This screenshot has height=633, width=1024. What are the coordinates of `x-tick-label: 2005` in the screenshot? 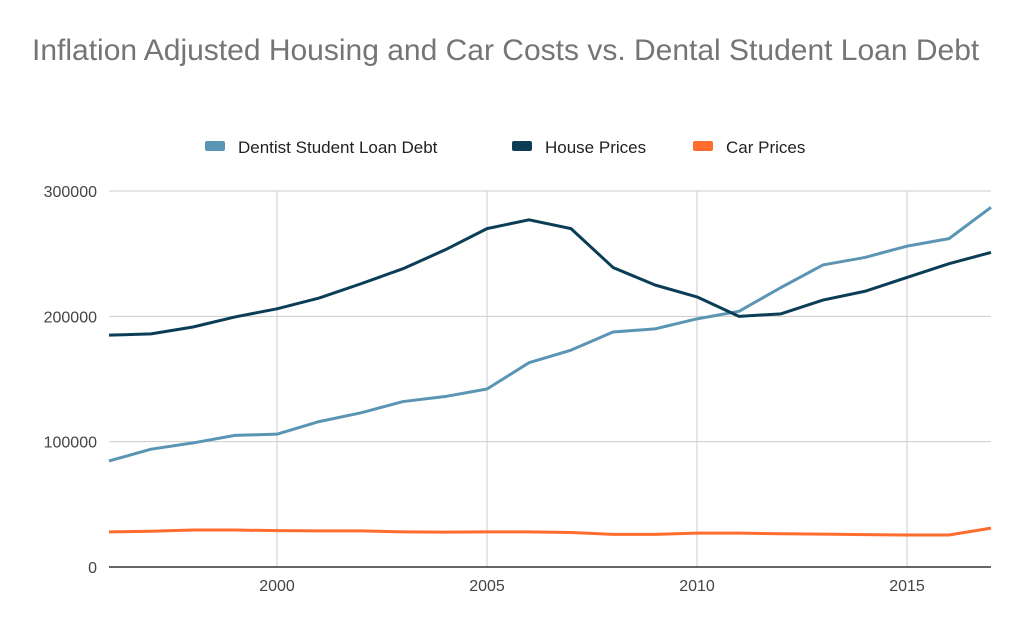 It's located at (487, 586).